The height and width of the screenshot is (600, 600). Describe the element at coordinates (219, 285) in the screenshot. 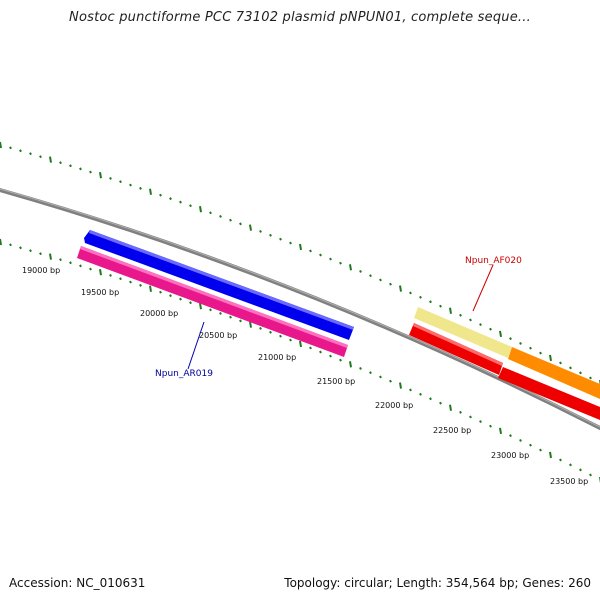

I see `gene-blue` at that location.